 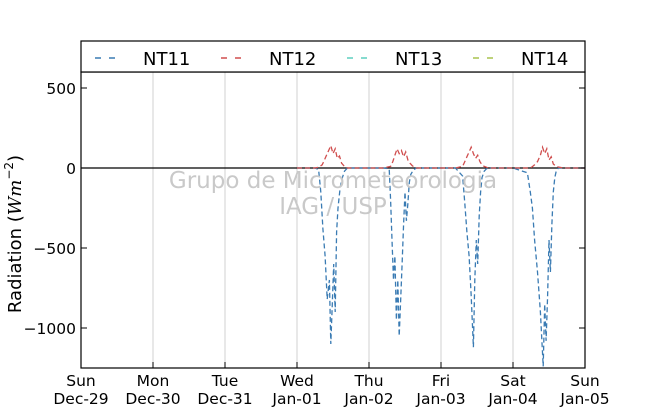 I want to click on x-tick-label-date: Jan-05, so click(x=584, y=399).